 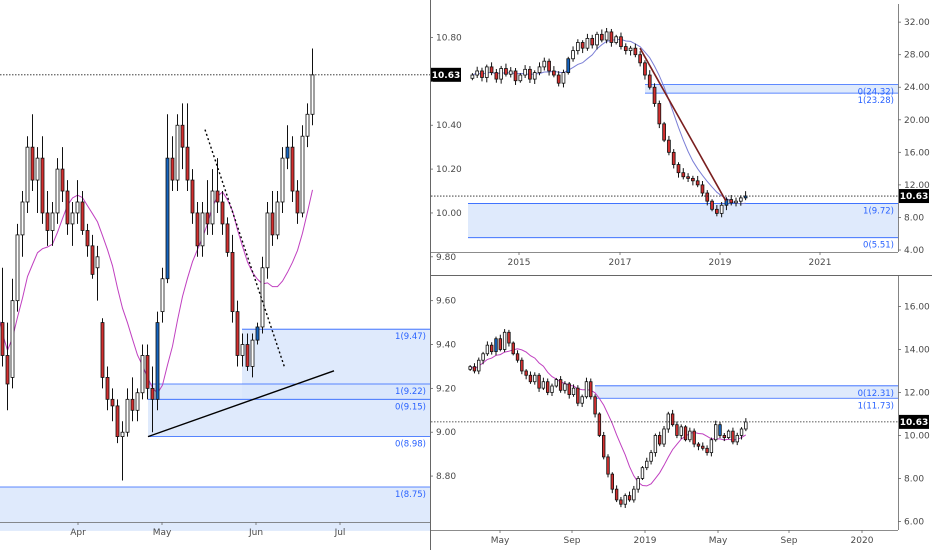 What do you see at coordinates (720, 263) in the screenshot?
I see `x-tick-label-2: 2019` at bounding box center [720, 263].